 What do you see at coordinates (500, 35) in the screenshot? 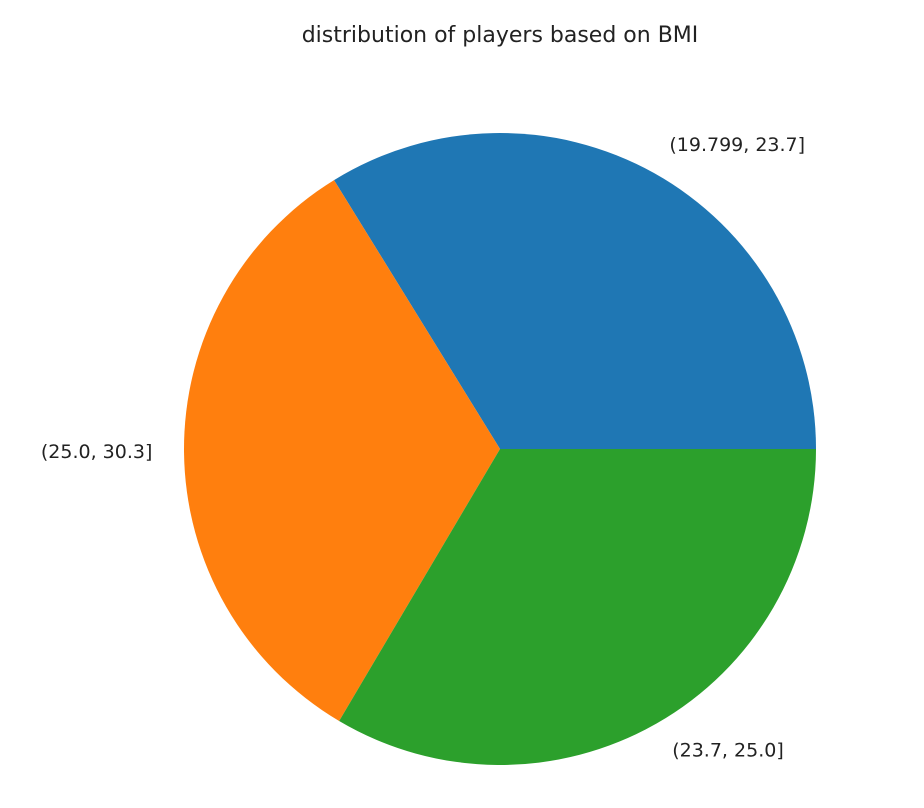
I see `chart-title: distribution of players based on BMI` at bounding box center [500, 35].